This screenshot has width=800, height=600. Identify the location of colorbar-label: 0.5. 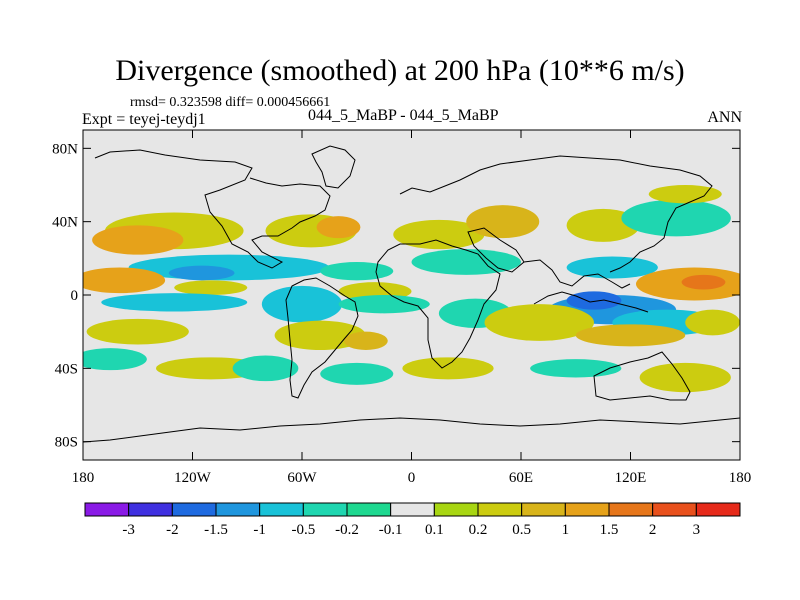
(521, 530).